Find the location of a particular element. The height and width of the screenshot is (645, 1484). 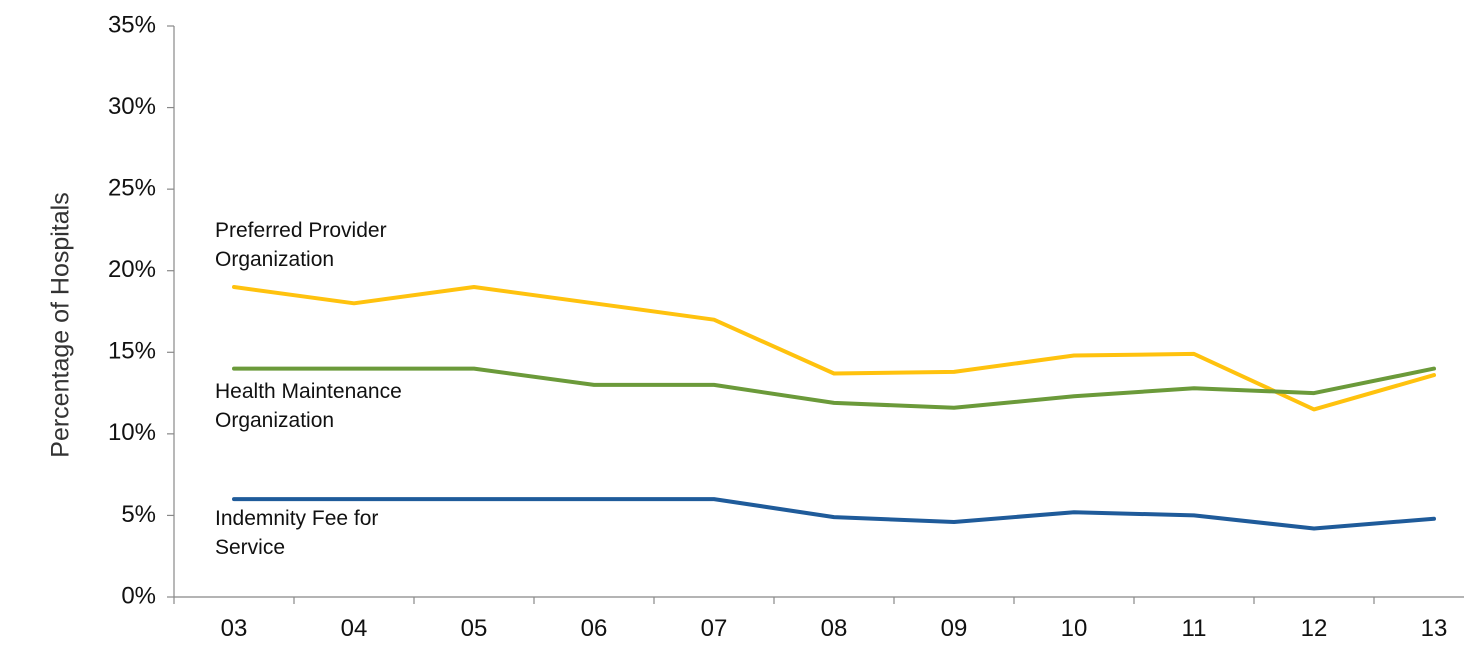

y-tick-label: 5% is located at coordinates (138, 514).